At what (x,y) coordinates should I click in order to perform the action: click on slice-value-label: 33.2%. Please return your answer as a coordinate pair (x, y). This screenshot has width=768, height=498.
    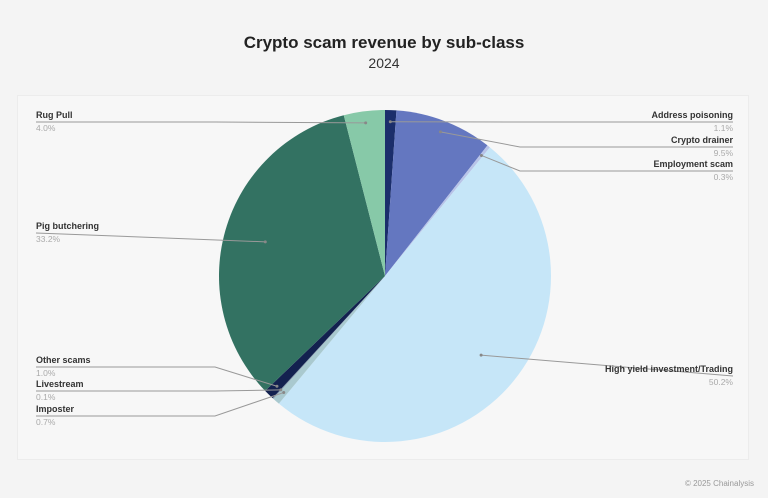
    Looking at the image, I should click on (48, 239).